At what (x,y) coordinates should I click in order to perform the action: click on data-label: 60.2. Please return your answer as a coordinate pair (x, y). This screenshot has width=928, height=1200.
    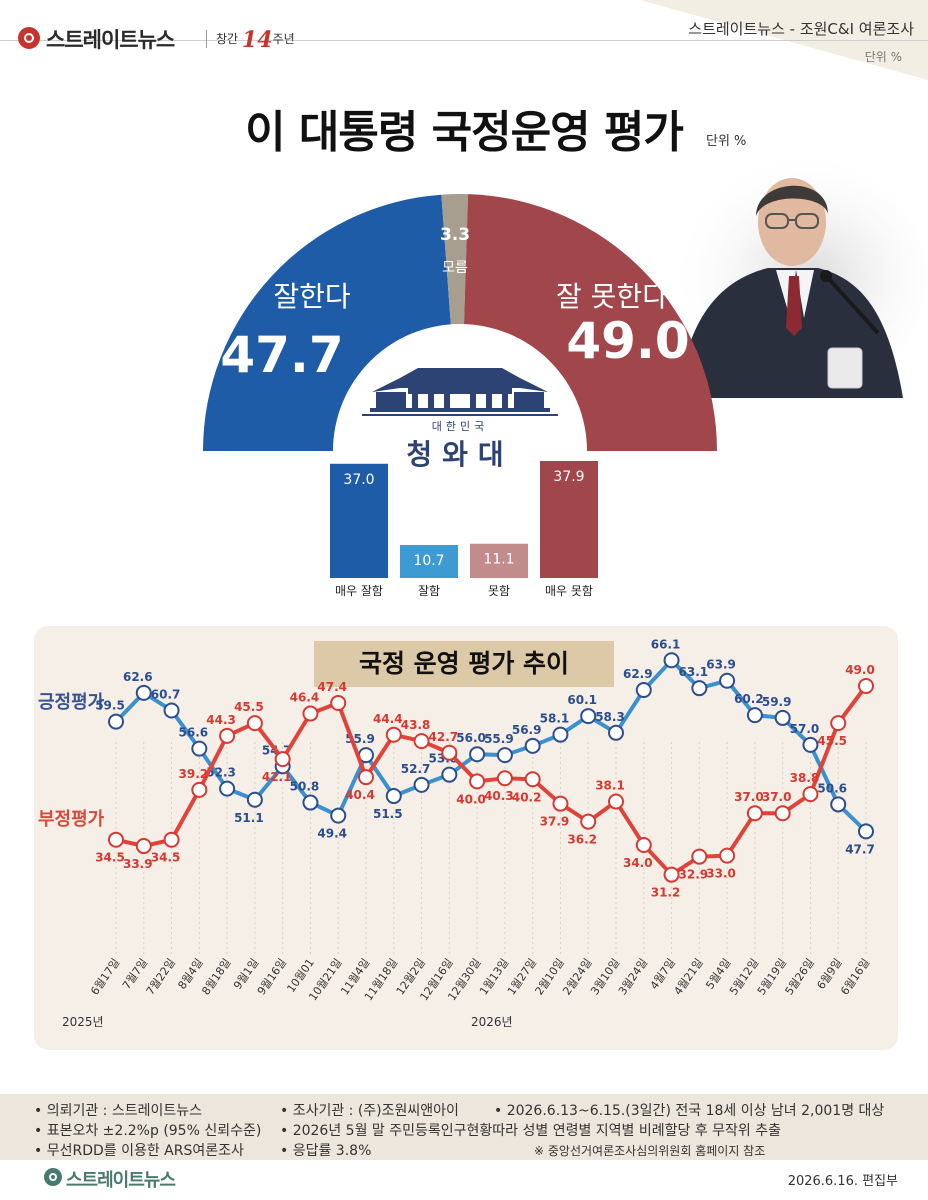
    Looking at the image, I should click on (749, 699).